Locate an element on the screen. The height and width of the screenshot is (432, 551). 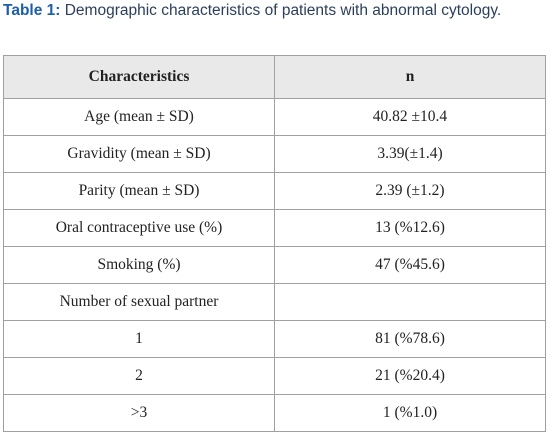
table-row: 1 81 (%78.6) is located at coordinates (274, 339).